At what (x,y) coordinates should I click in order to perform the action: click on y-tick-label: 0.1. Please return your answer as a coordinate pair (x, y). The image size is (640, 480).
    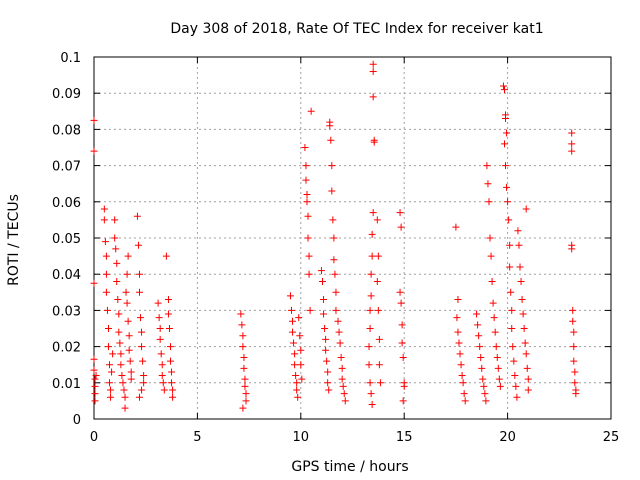
    Looking at the image, I should click on (70, 58).